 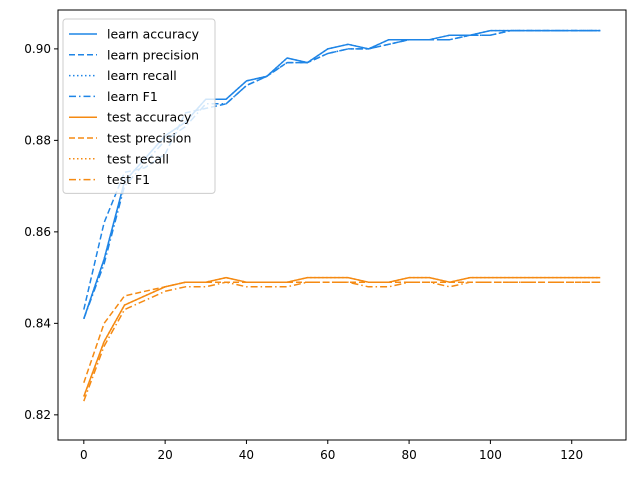 What do you see at coordinates (142, 75) in the screenshot?
I see `legend-label: learn recall` at bounding box center [142, 75].